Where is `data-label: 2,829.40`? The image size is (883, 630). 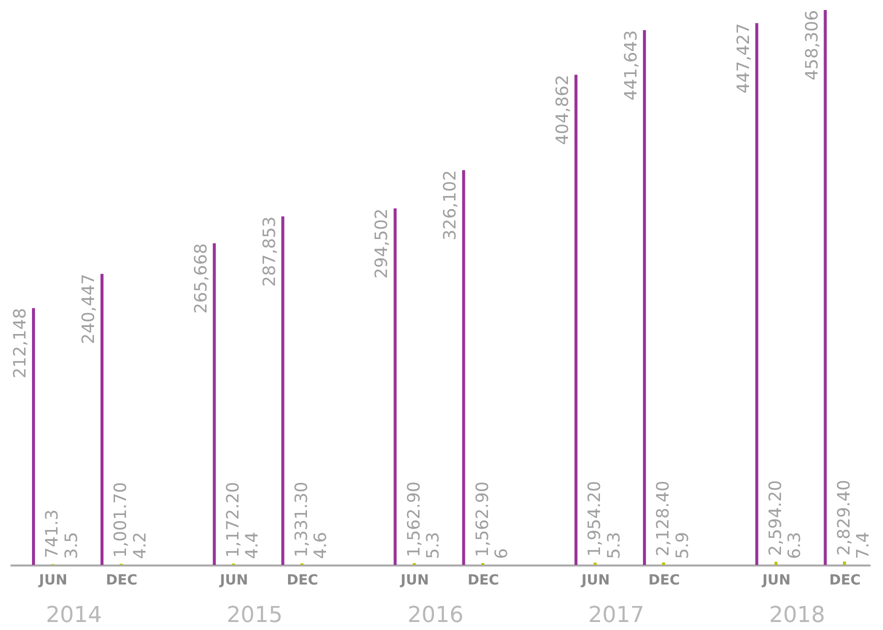 data-label: 2,829.40 is located at coordinates (844, 518).